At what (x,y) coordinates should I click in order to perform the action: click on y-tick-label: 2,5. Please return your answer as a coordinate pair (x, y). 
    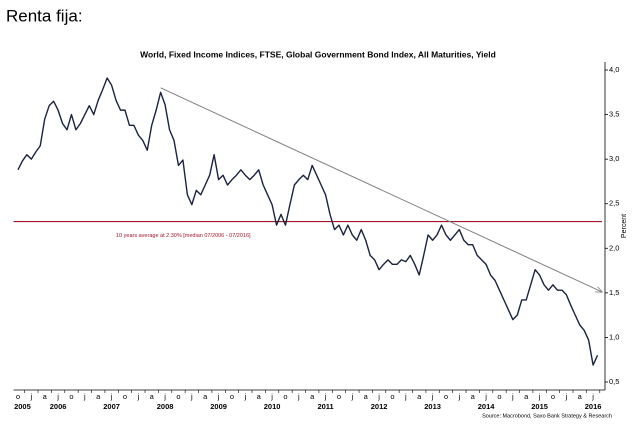
    Looking at the image, I should click on (614, 203).